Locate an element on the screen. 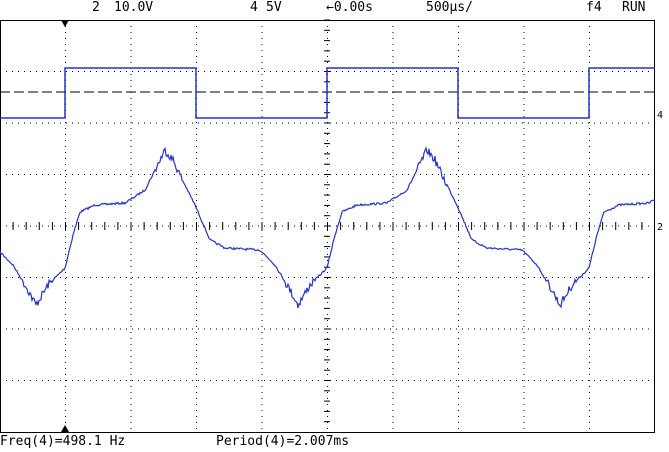 This screenshot has width=669, height=452. ch4-marker: 4 is located at coordinates (660, 115).